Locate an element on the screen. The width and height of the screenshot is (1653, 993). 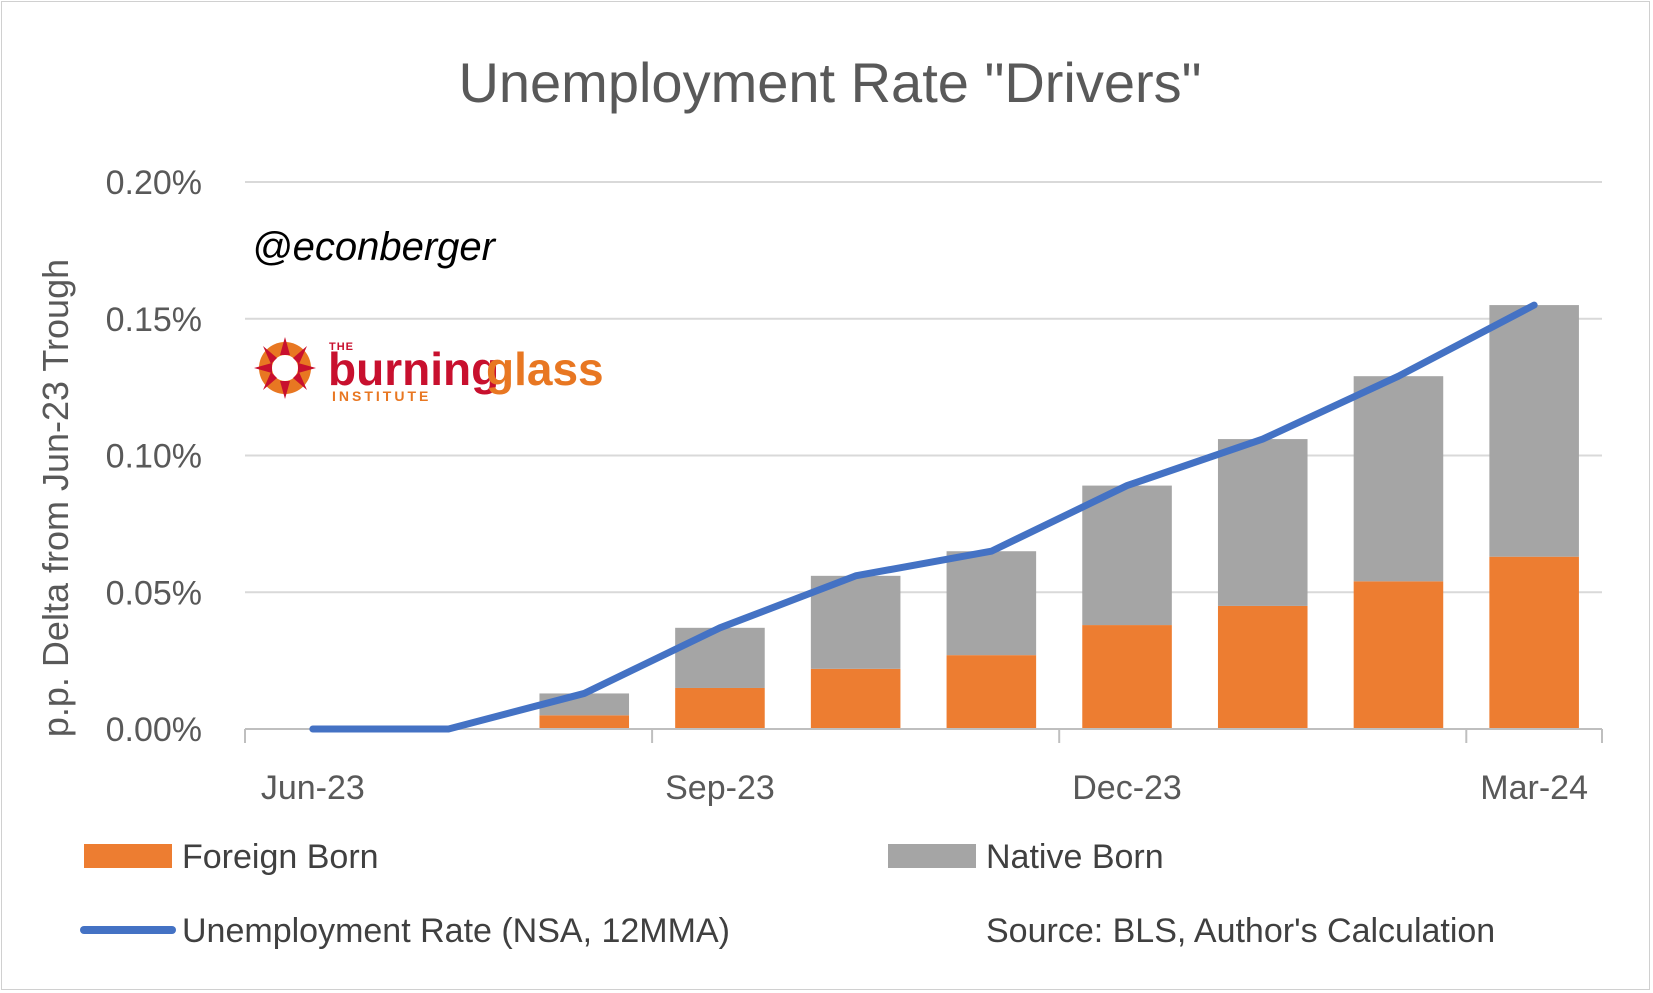
x-tick-label: Jun-23 is located at coordinates (313, 788).